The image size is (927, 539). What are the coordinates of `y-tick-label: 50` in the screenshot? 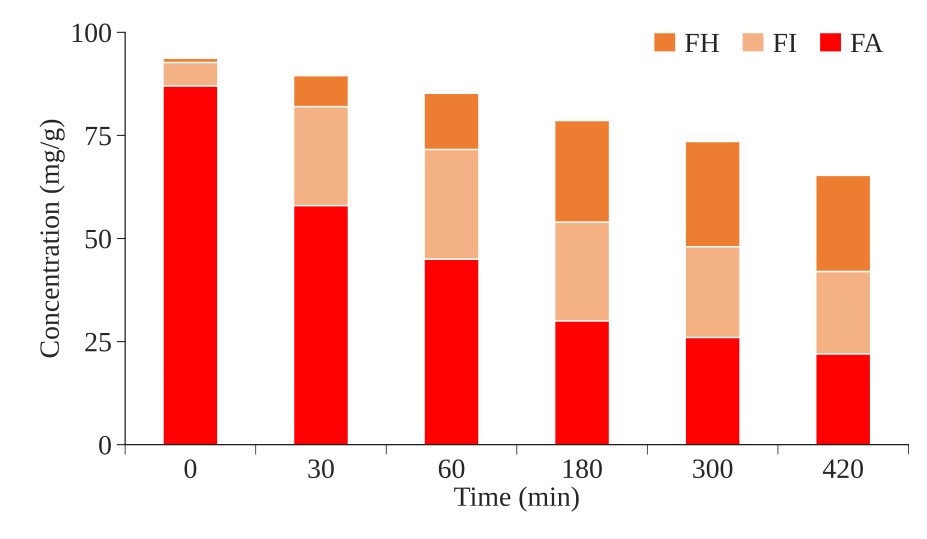 It's located at (98, 239).